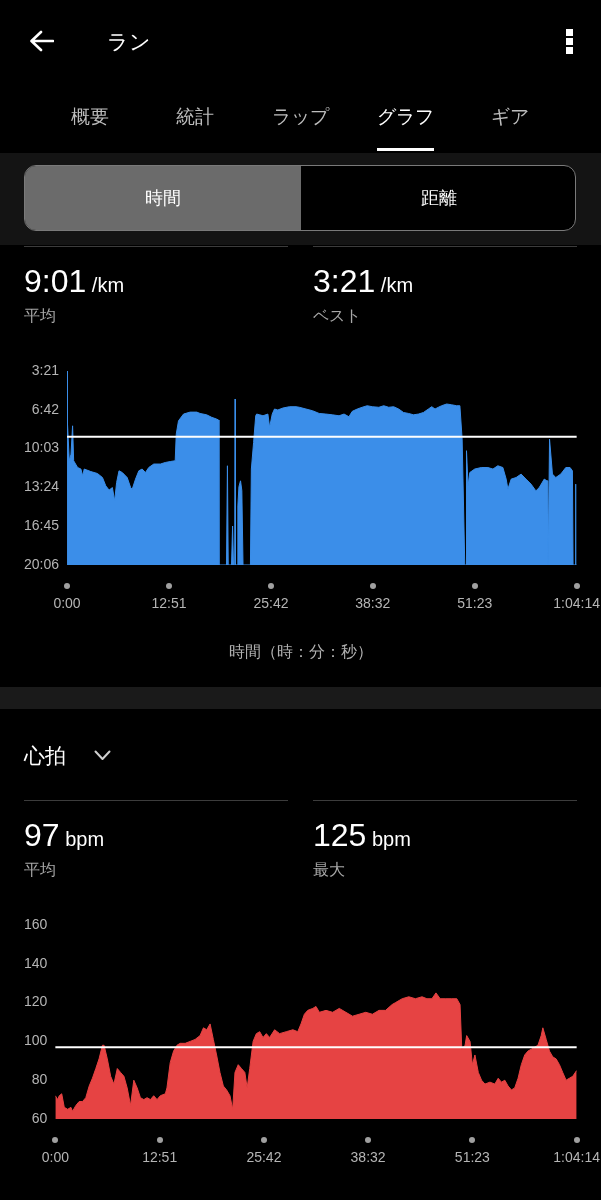  I want to click on text: ギア, so click(510, 117).